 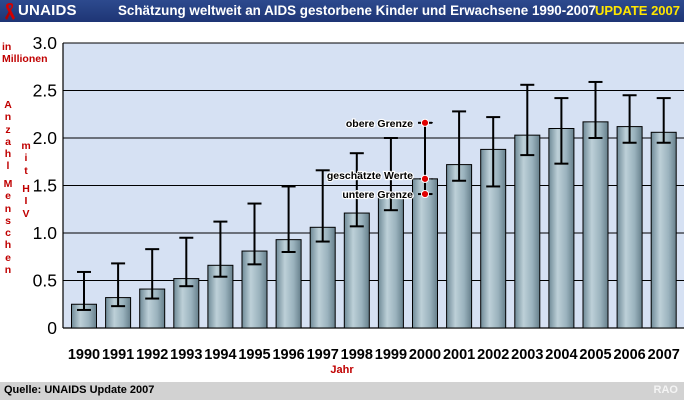 What do you see at coordinates (288, 284) in the screenshot?
I see `bar-1996` at bounding box center [288, 284].